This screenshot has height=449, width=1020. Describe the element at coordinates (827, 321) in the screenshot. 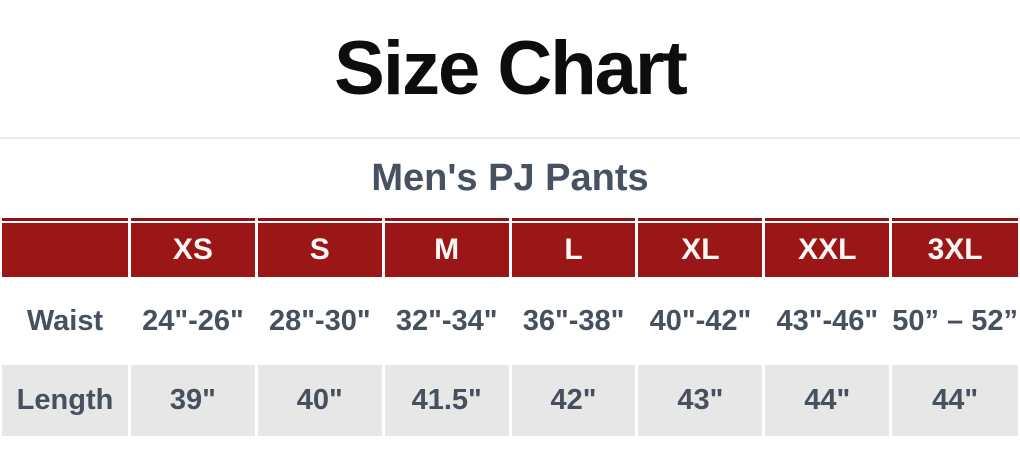

I see `waist-value-xxl: 43"-46"` at that location.